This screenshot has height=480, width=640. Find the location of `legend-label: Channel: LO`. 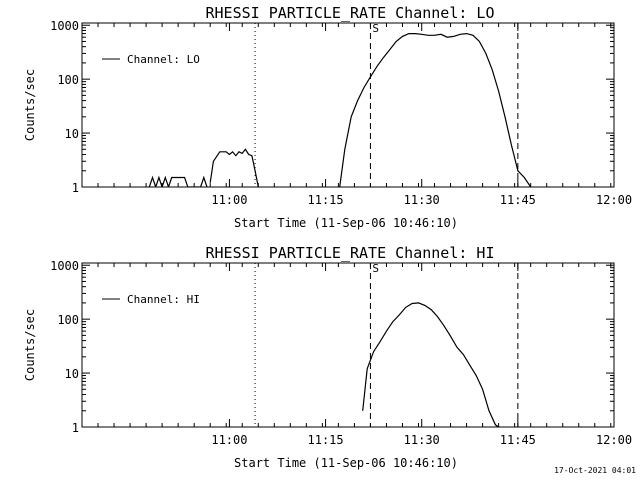

legend-label: Channel: LO is located at coordinates (163, 59).